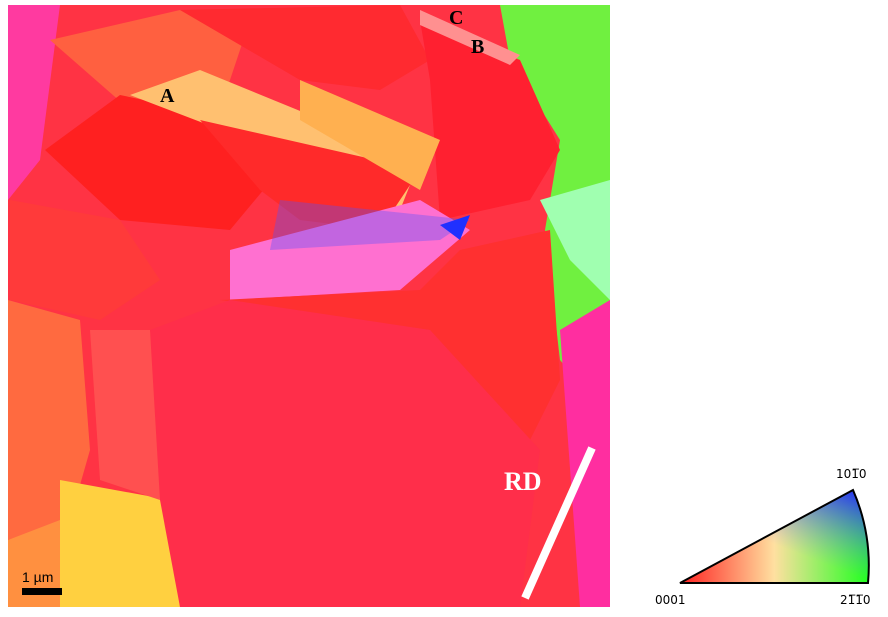 The height and width of the screenshot is (617, 888). I want to click on grain-label: B, so click(477, 47).